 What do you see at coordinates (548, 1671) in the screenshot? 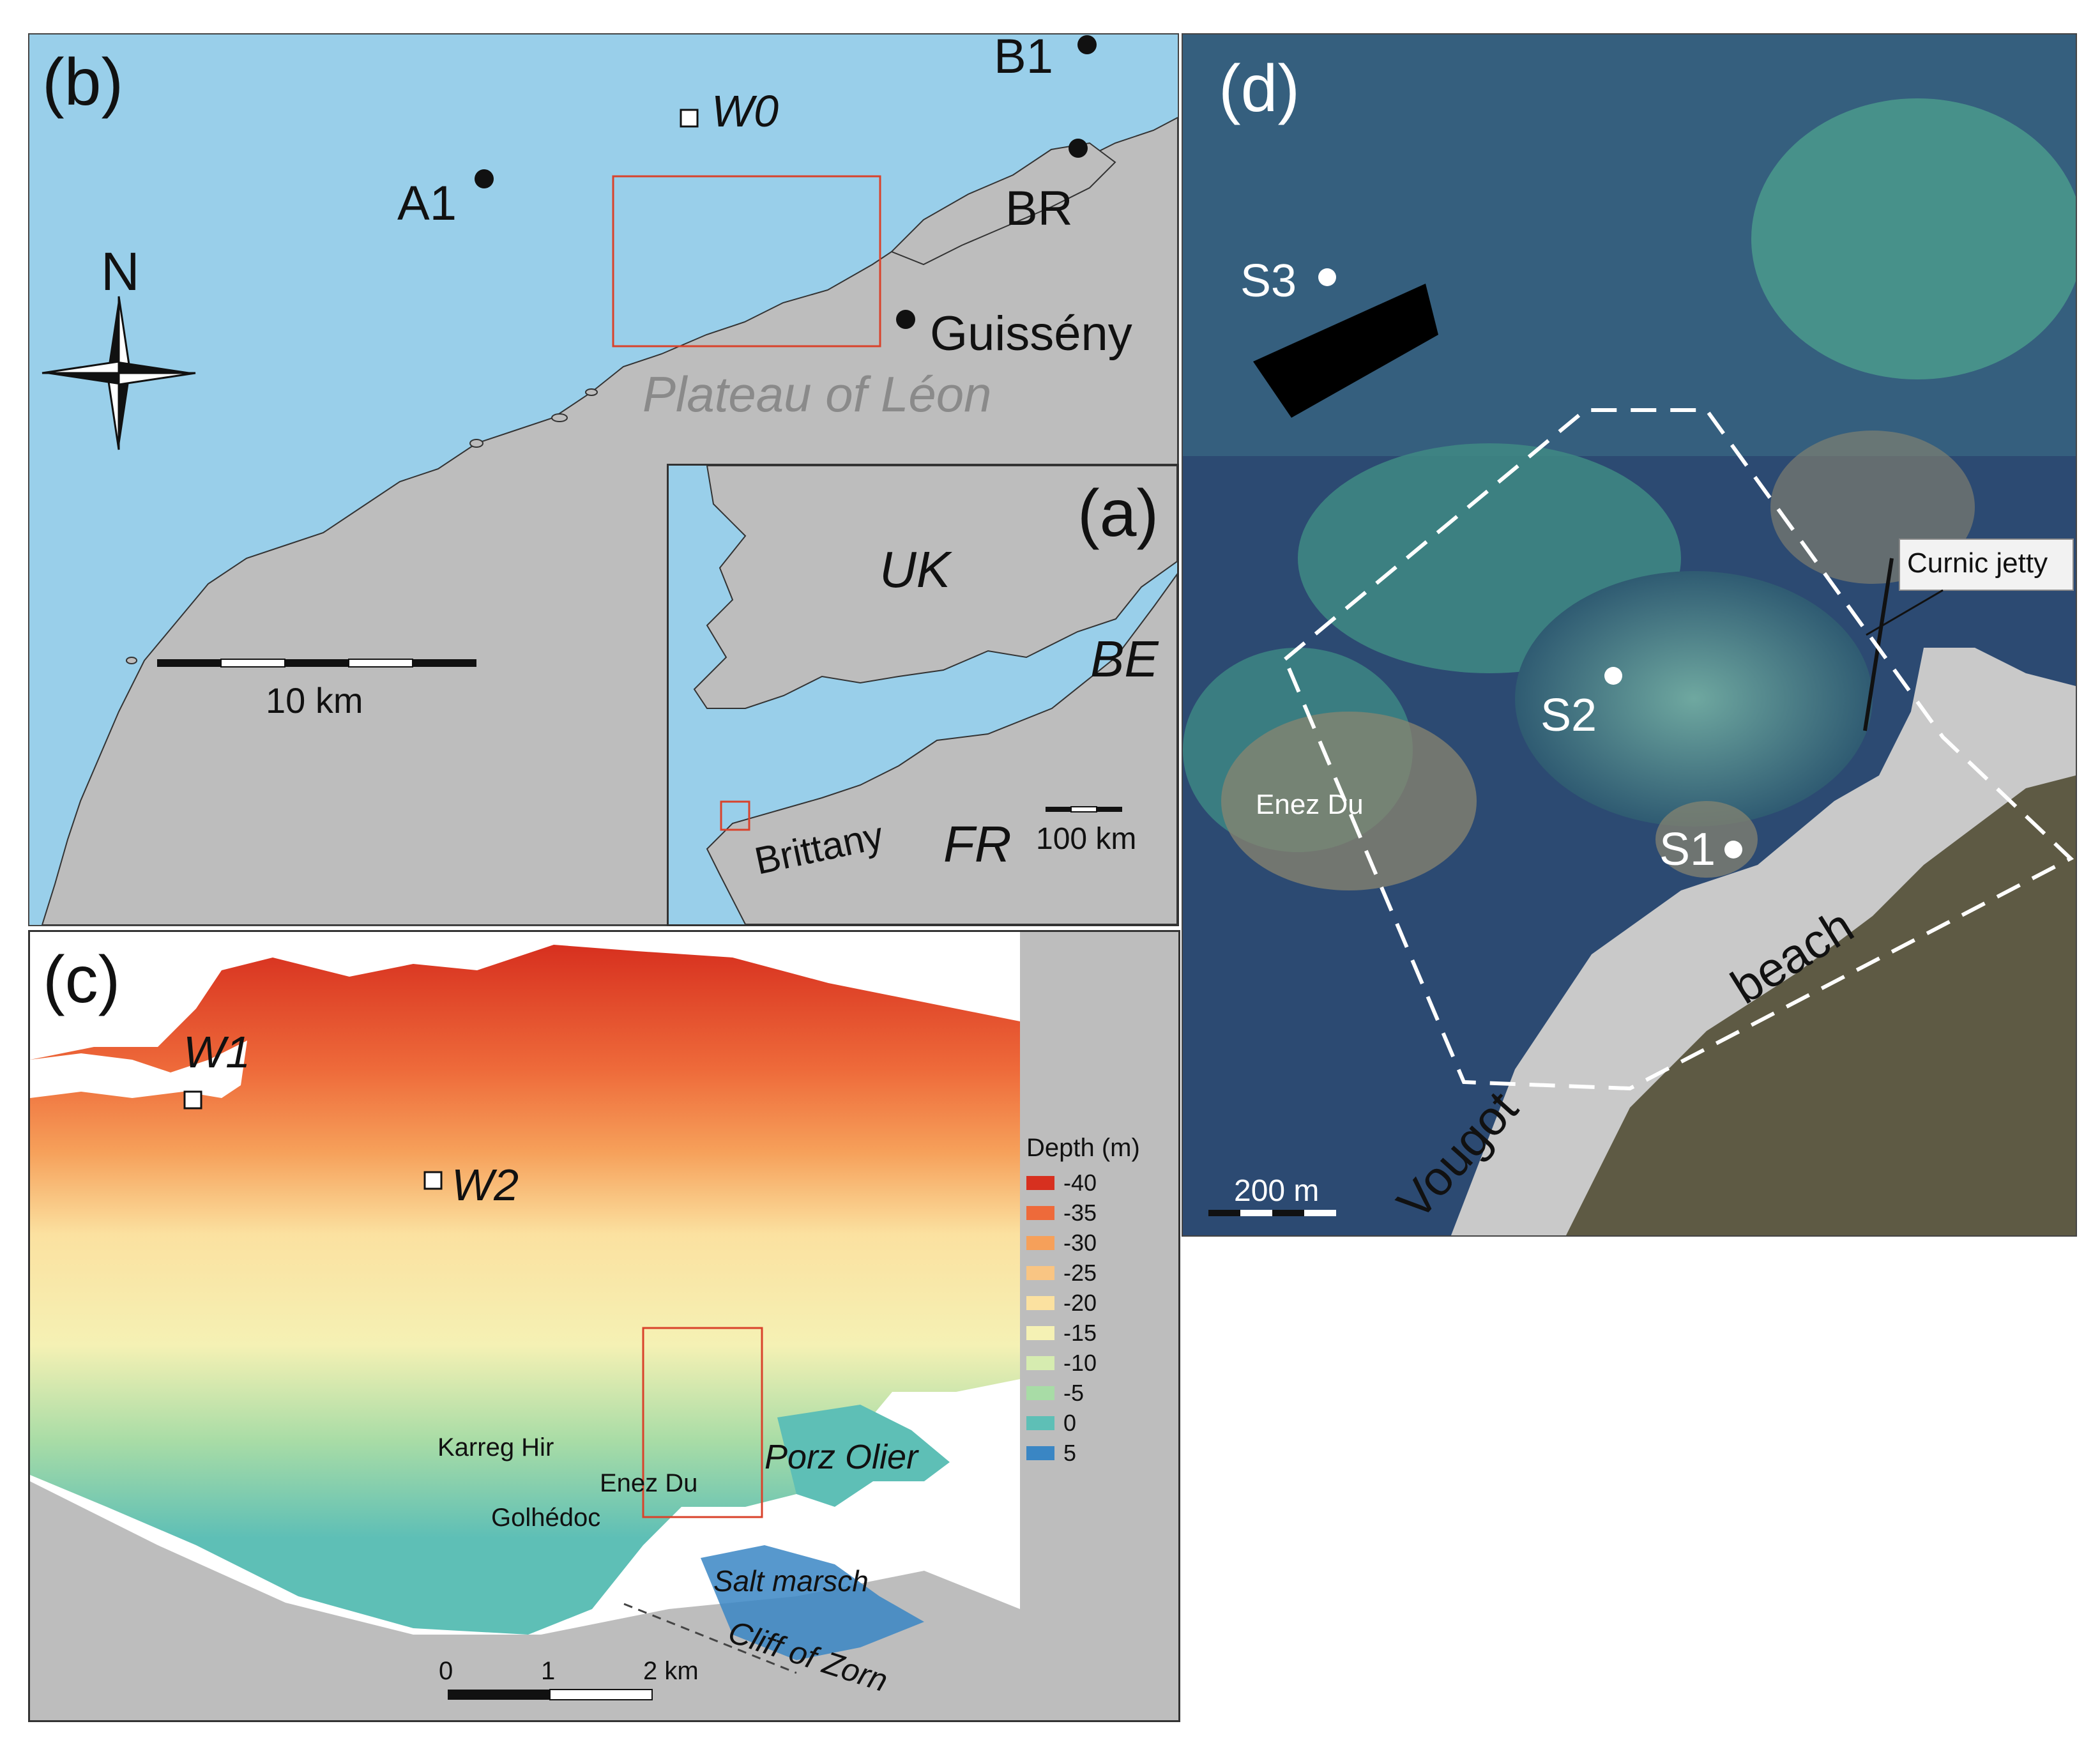
I see `scale-tick-1: 1` at bounding box center [548, 1671].